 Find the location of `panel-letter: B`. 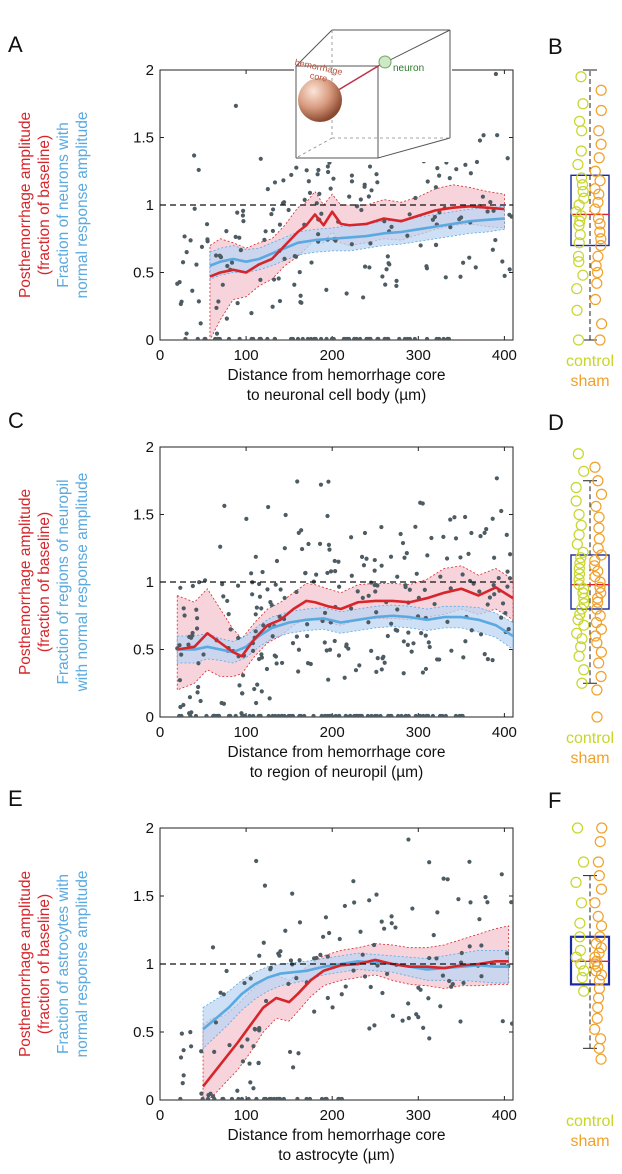

panel-letter: B is located at coordinates (555, 46).